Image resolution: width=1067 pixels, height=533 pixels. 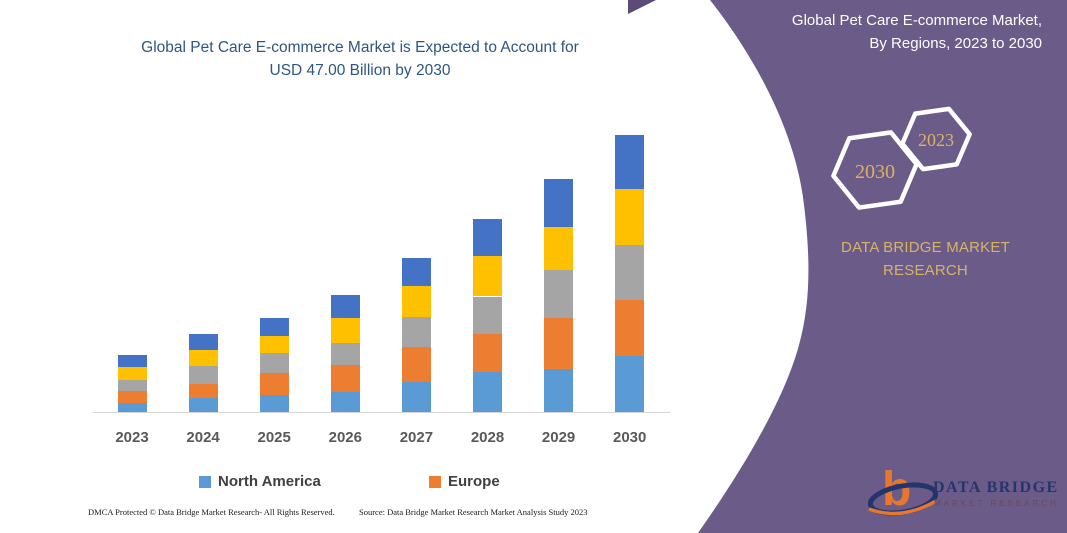 What do you see at coordinates (381, 412) in the screenshot?
I see `x-axis-line` at bounding box center [381, 412].